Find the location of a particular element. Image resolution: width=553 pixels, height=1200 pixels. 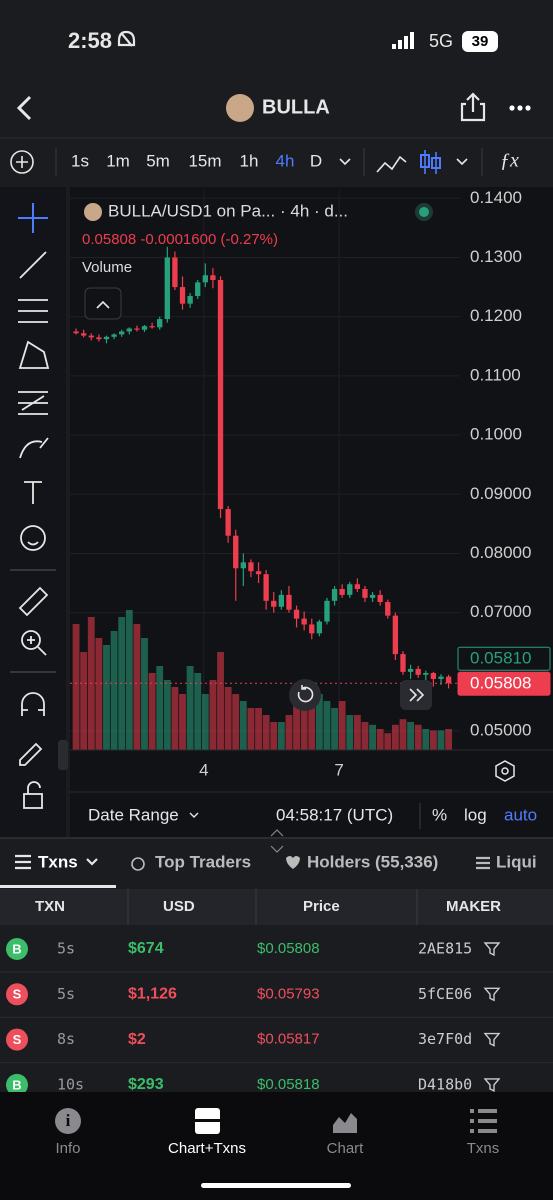

toolbar-toggle is located at coordinates (63, 755).